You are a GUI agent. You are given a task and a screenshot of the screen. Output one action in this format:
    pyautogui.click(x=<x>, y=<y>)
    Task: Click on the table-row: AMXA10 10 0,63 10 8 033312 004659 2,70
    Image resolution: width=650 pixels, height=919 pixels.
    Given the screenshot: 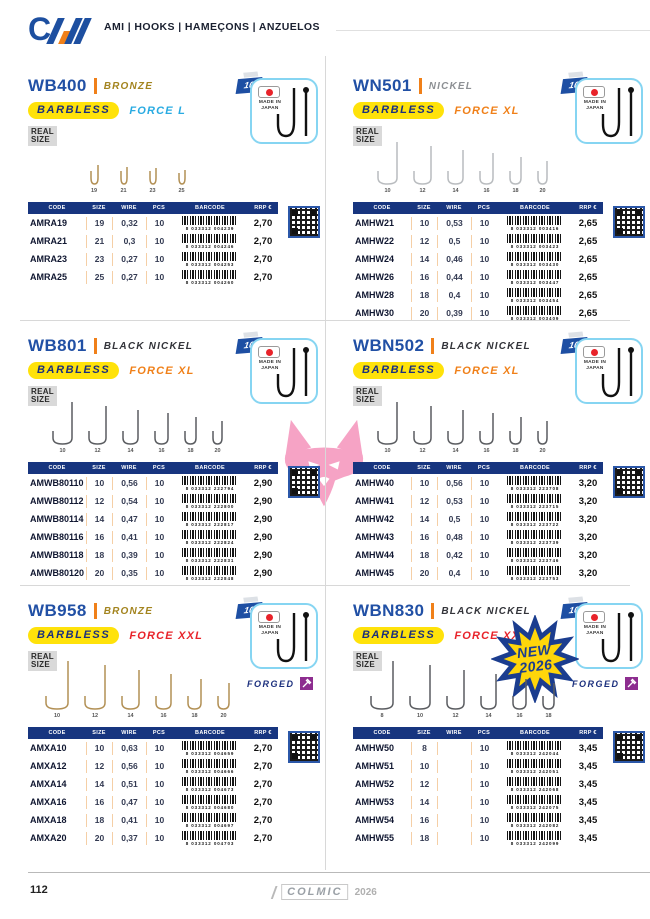 What is the action you would take?
    pyautogui.click(x=153, y=748)
    